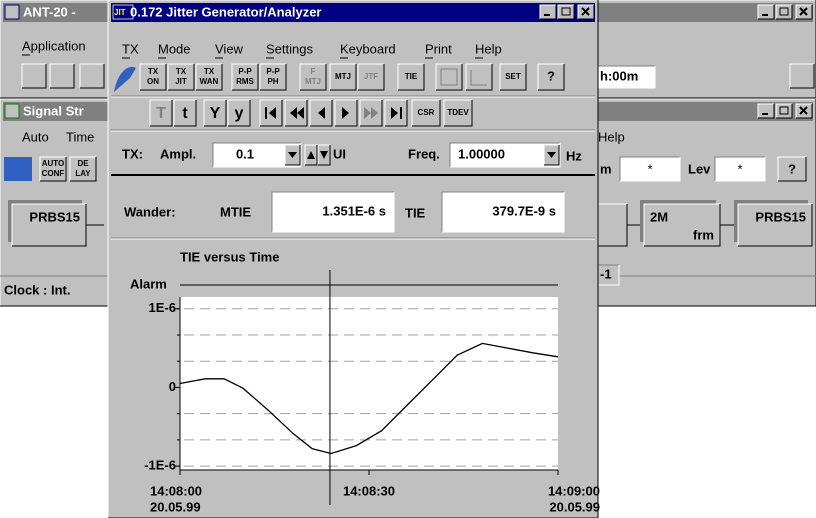 The image size is (816, 518). I want to click on button-label: MTJ, so click(343, 76).